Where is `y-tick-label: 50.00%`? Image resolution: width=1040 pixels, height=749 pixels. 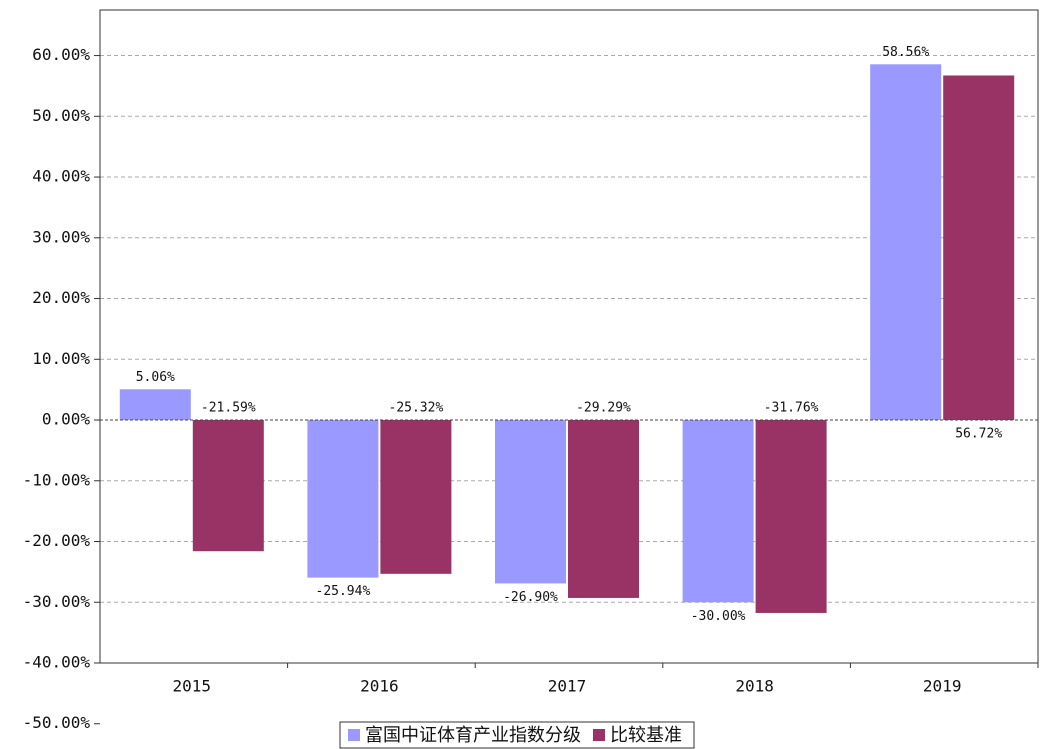
y-tick-label: 50.00% is located at coordinates (61, 115).